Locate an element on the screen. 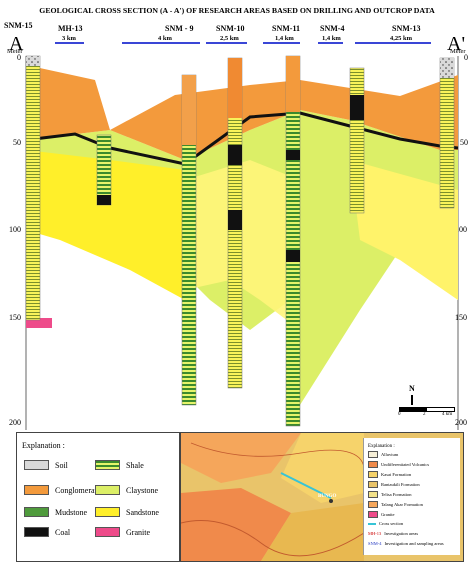 The width and height of the screenshot is (474, 568). map-legend-item-investigation: MH-13 Investigation areas is located at coordinates (393, 533).